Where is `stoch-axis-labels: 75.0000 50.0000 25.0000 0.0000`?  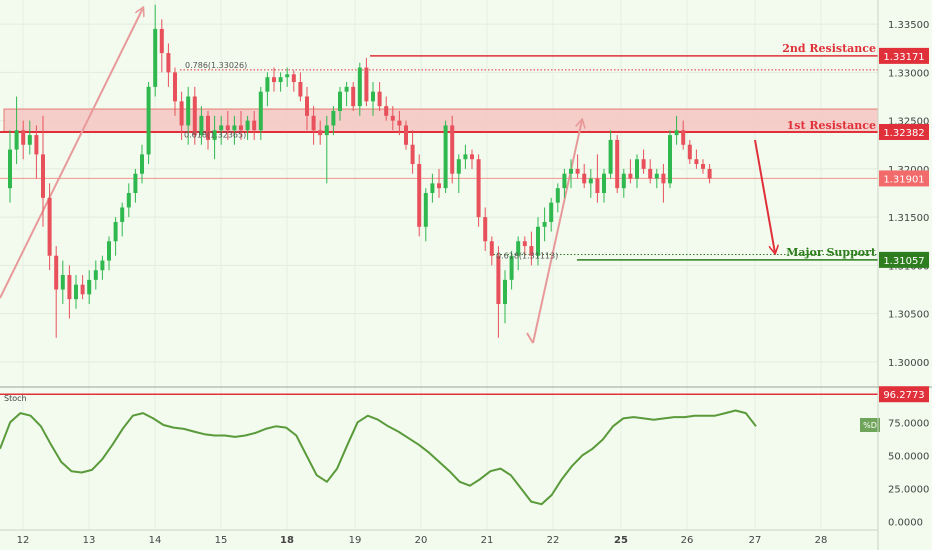 stoch-axis-labels: 75.0000 50.0000 25.0000 0.0000 is located at coordinates (908, 473).